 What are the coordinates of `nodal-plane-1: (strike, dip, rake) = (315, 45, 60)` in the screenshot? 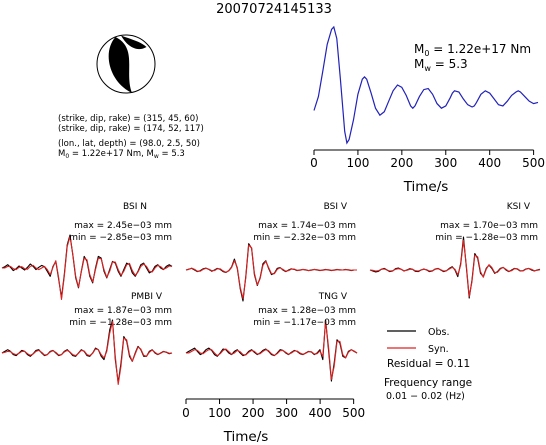 It's located at (128, 119).